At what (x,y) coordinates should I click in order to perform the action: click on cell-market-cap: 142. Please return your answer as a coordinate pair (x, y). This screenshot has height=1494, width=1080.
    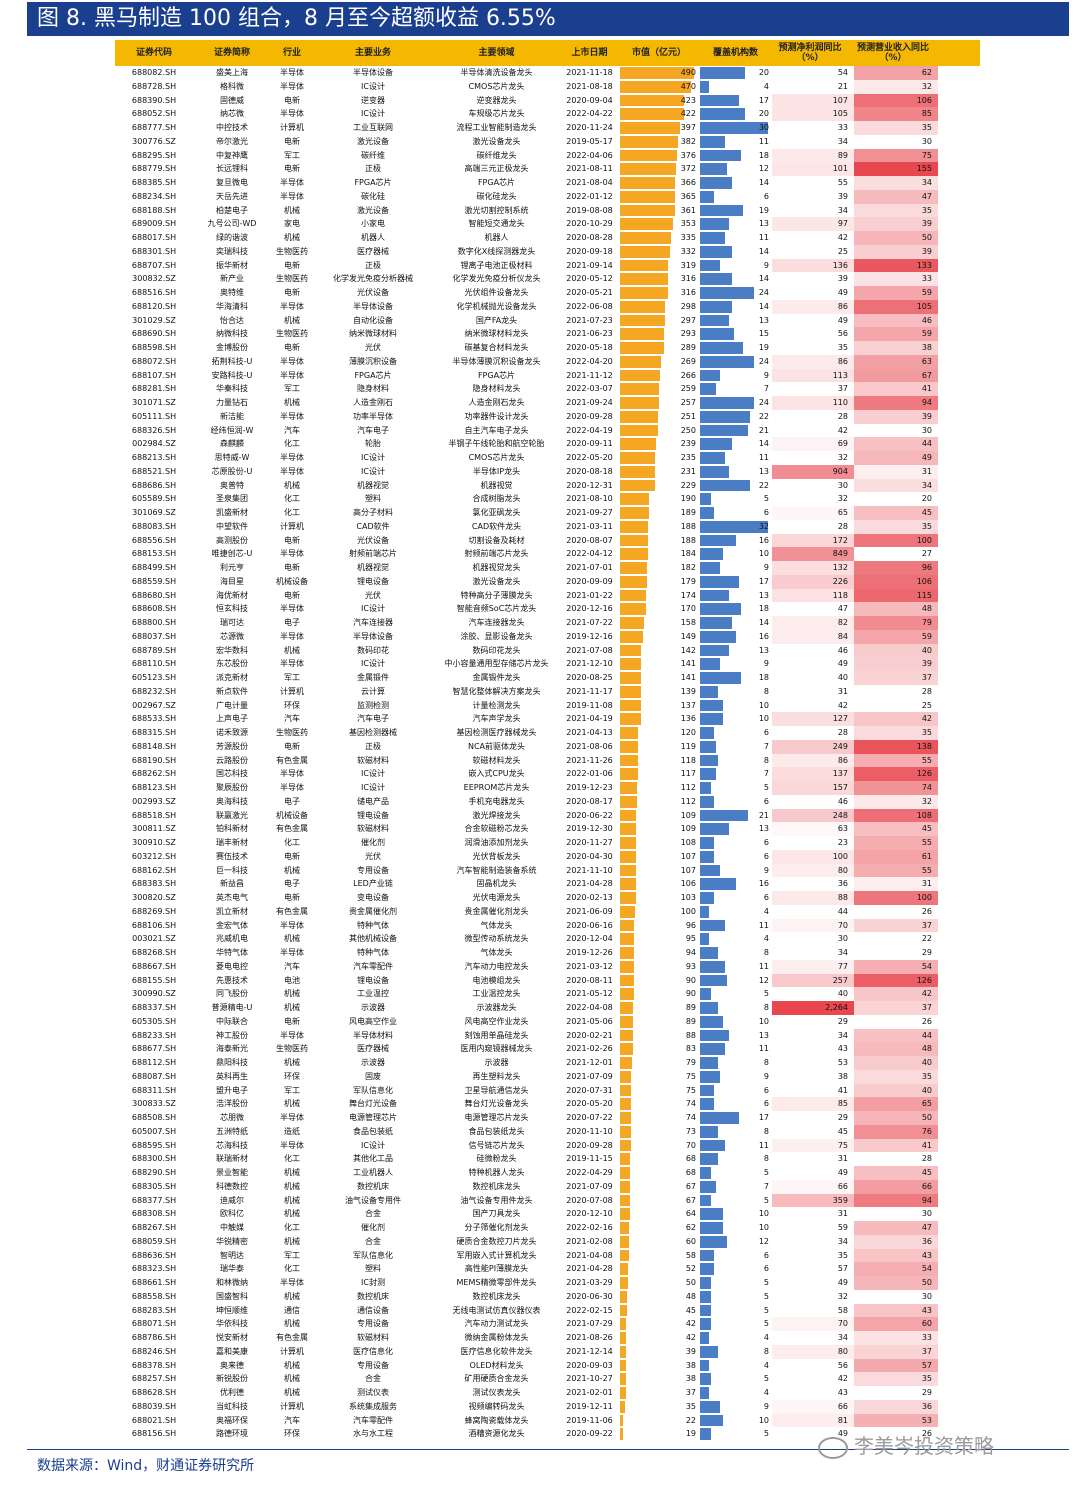
    Looking at the image, I should click on (659, 651).